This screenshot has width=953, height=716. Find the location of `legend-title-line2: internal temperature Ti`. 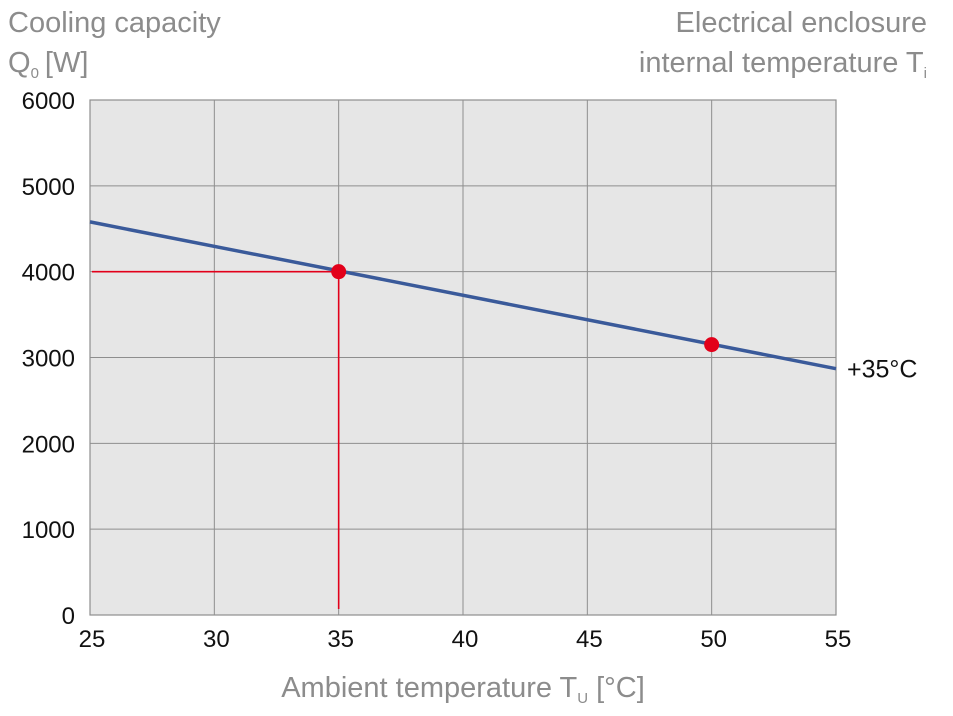

legend-title-line2: internal temperature Ti is located at coordinates (783, 64).